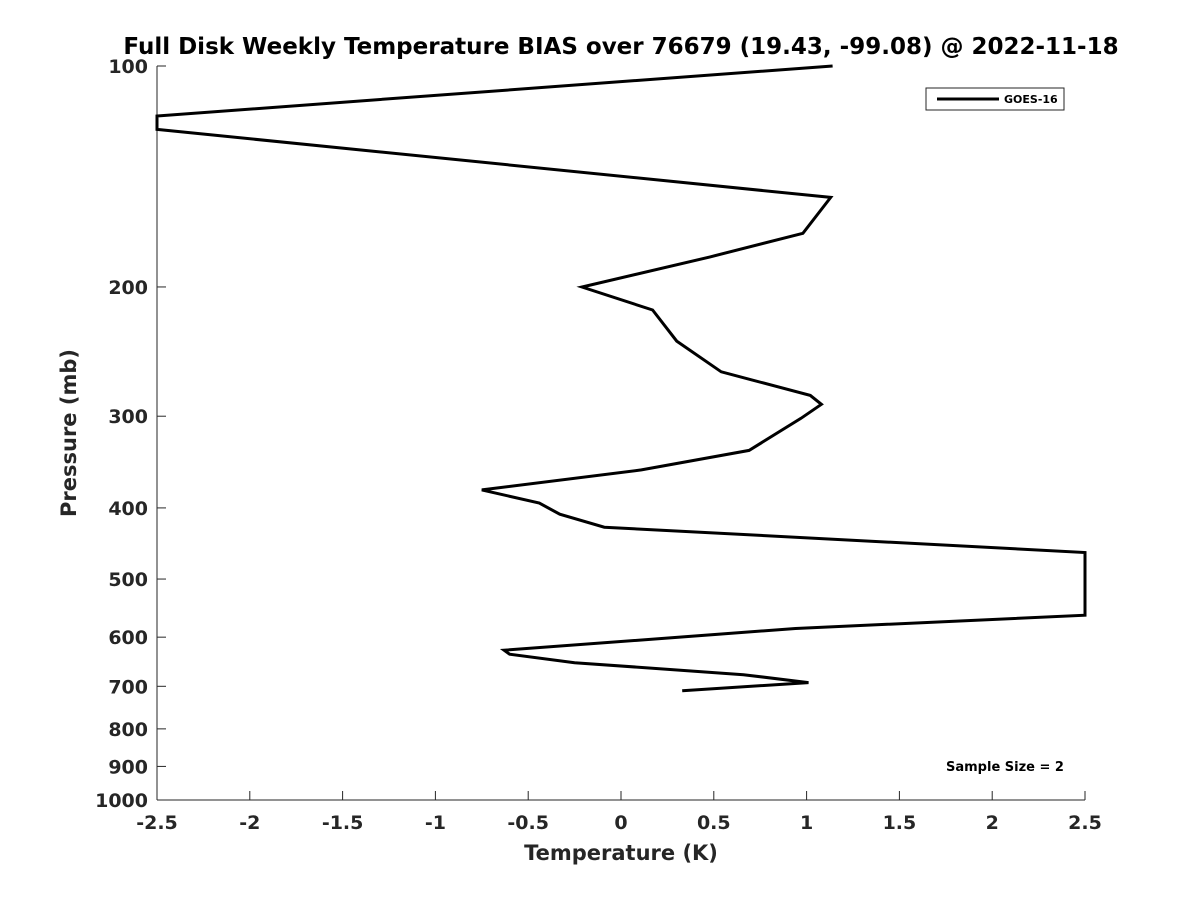 Image resolution: width=1200 pixels, height=900 pixels. What do you see at coordinates (128, 580) in the screenshot?
I see `y-tick-label: 500` at bounding box center [128, 580].